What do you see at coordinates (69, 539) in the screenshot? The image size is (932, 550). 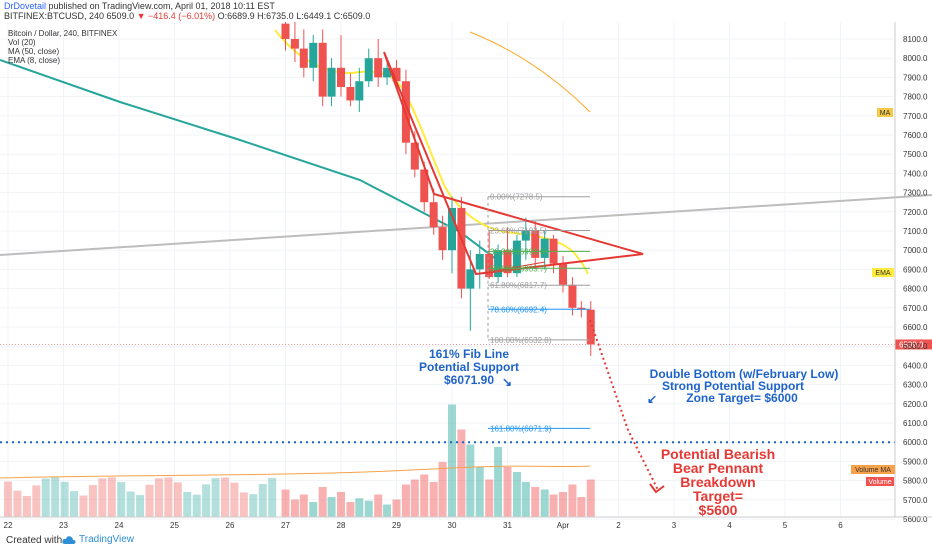 I see `cloud-icon` at bounding box center [69, 539].